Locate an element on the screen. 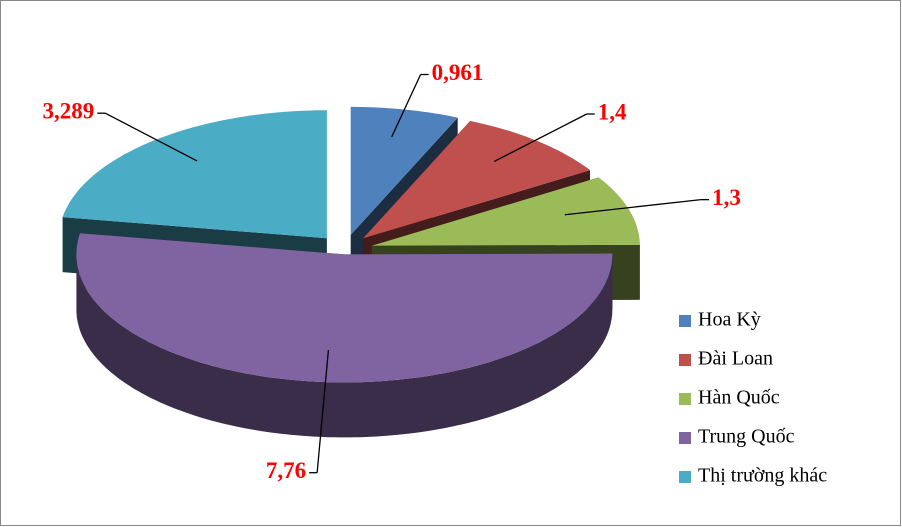 Image resolution: width=902 pixels, height=527 pixels. data-label: 3,289 is located at coordinates (69, 110).